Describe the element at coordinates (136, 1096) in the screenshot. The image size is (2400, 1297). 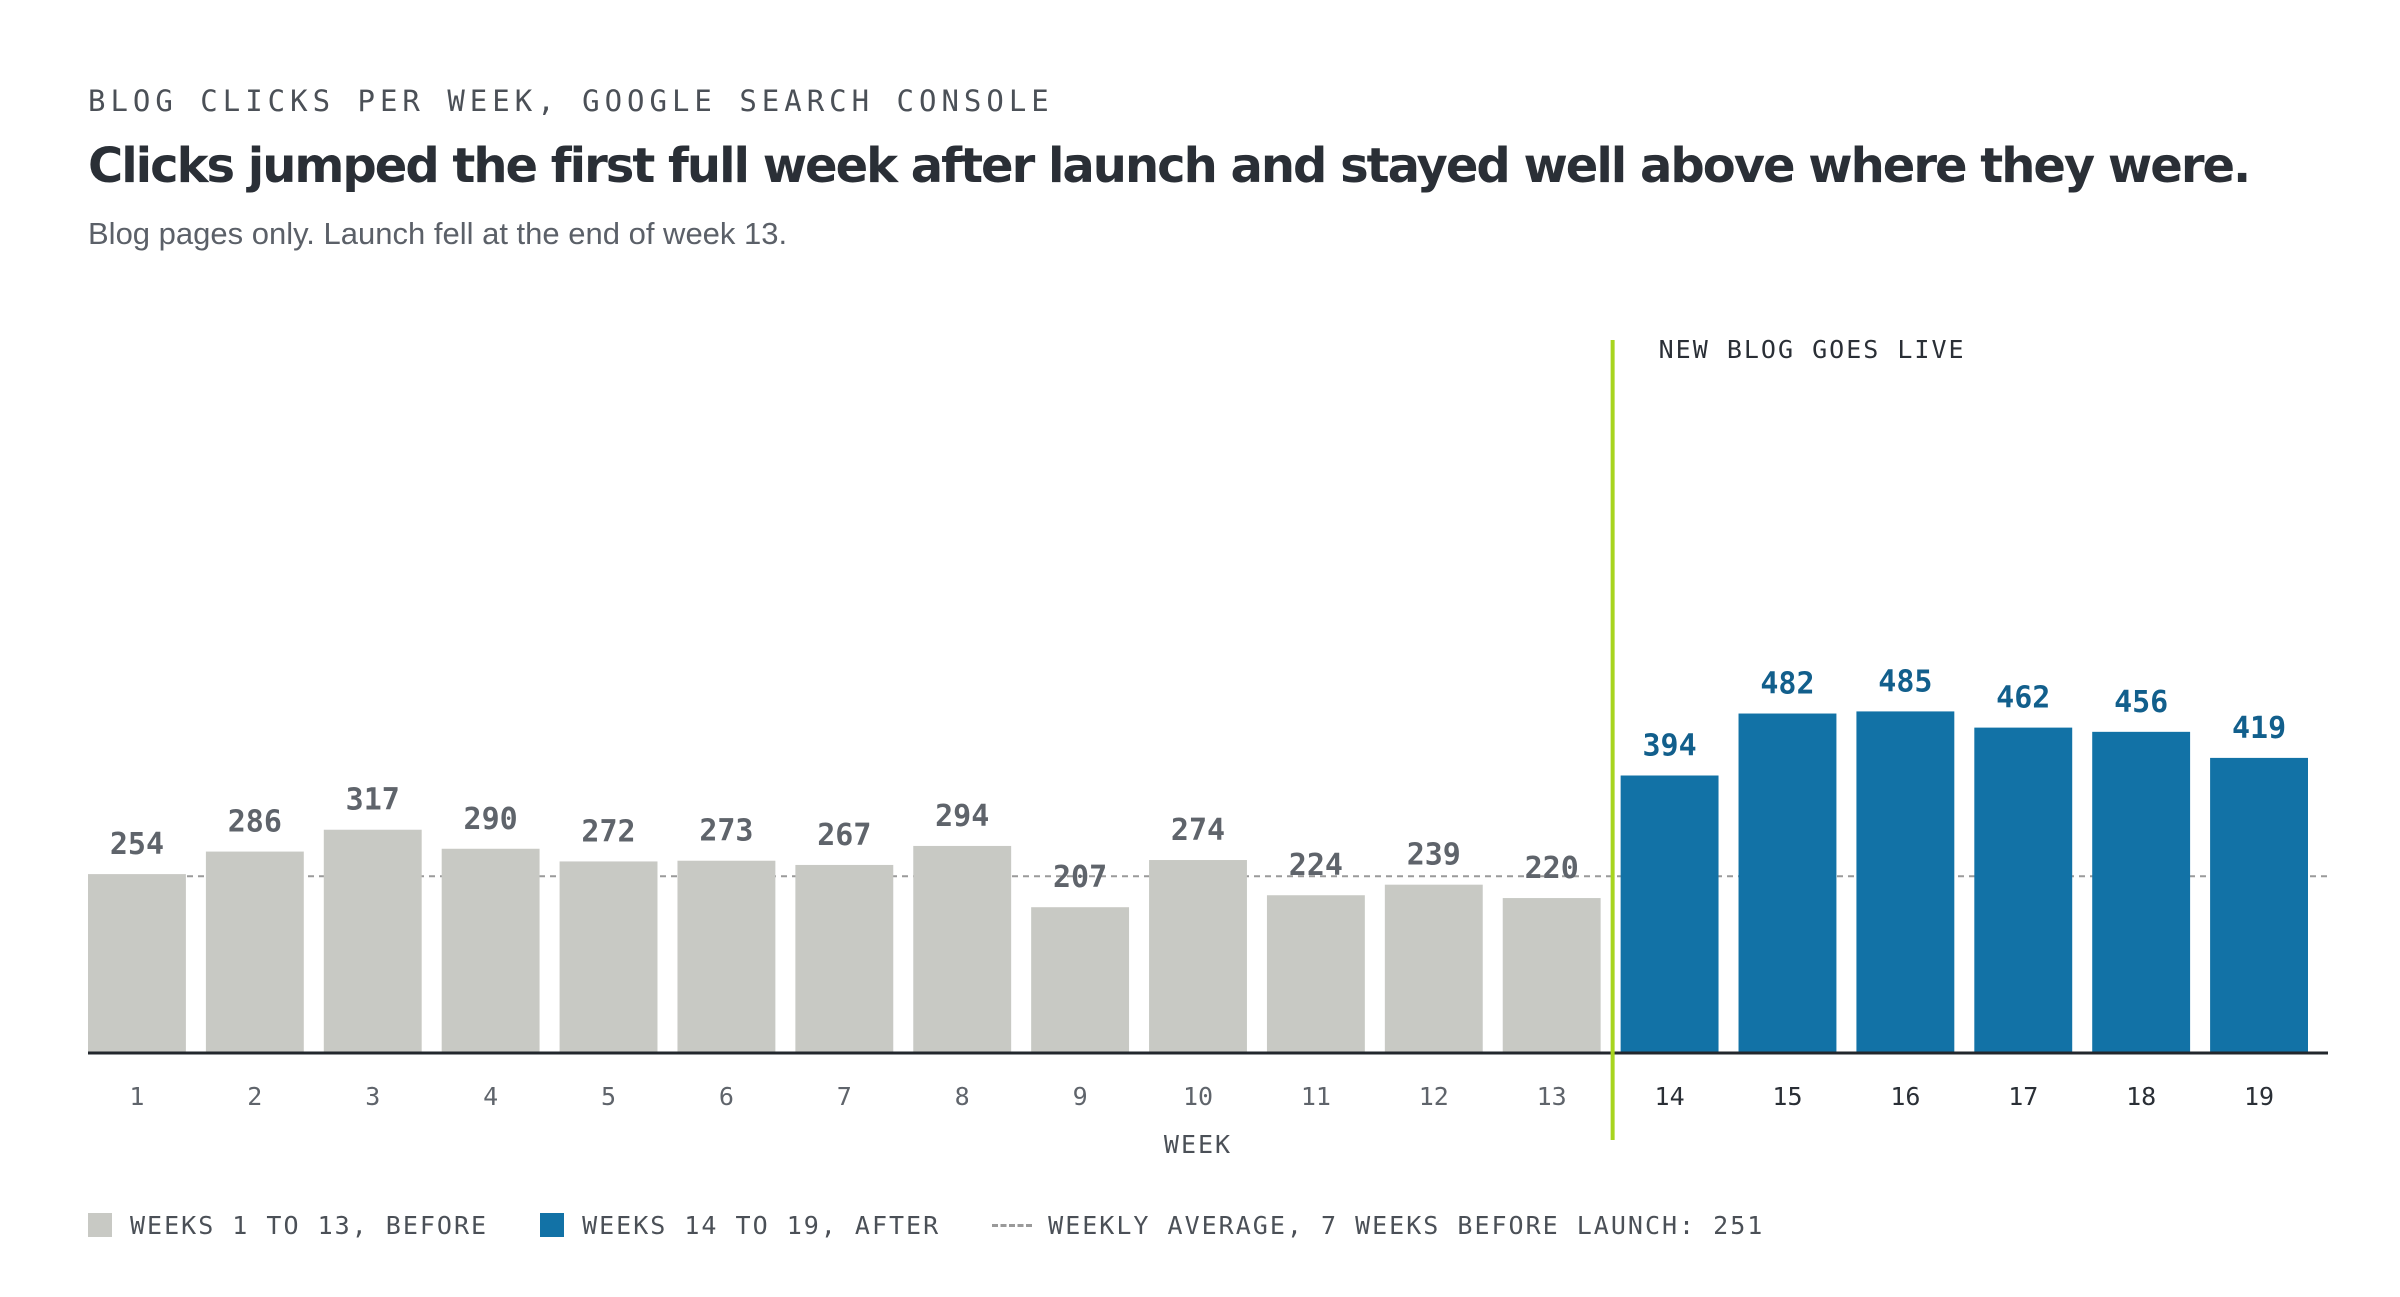
I see `x-tick-label-1: 1` at that location.